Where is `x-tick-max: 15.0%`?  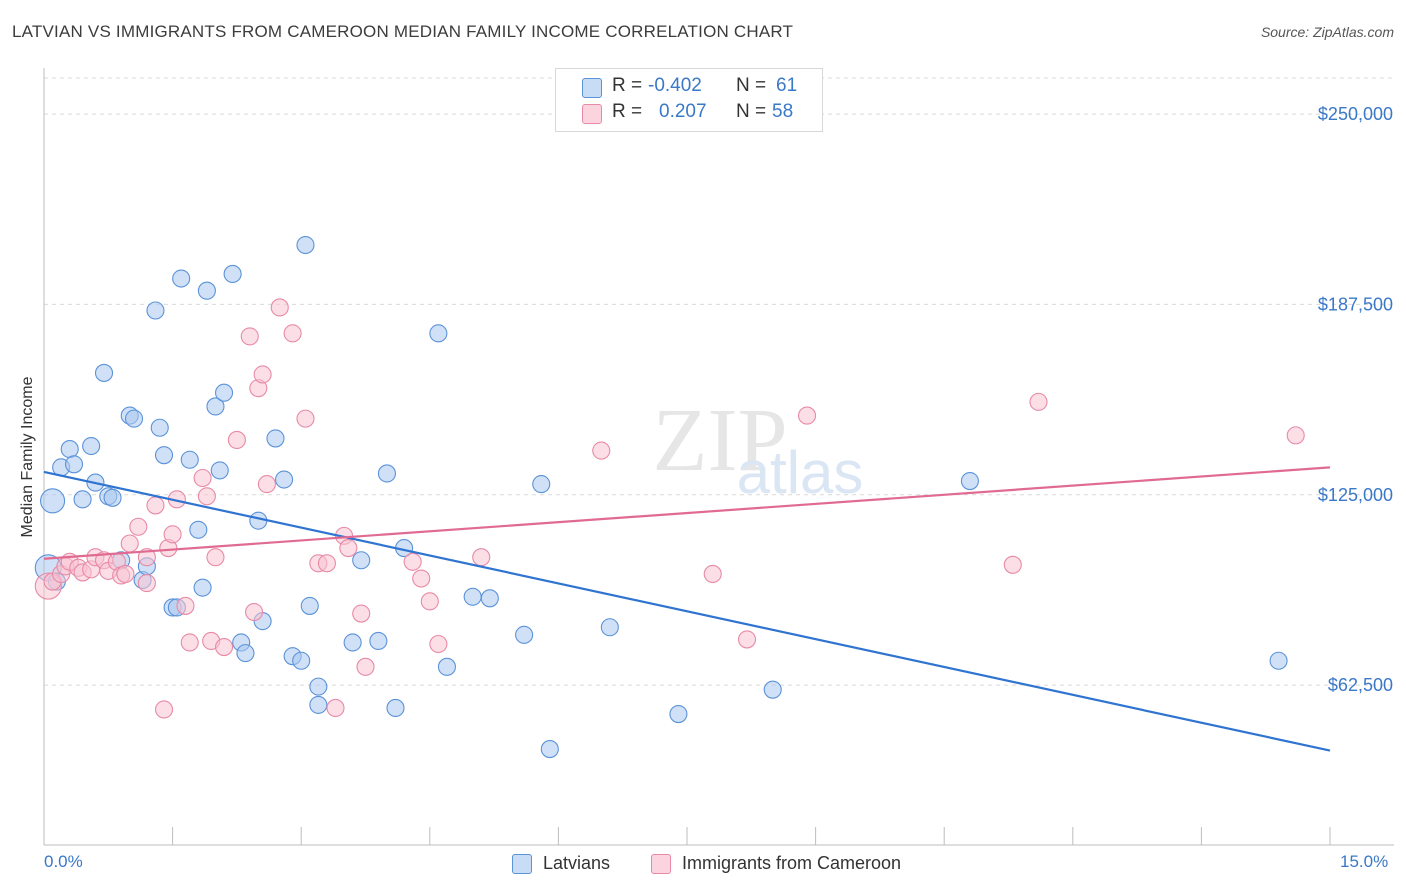 x-tick-max: 15.0% is located at coordinates (1364, 861).